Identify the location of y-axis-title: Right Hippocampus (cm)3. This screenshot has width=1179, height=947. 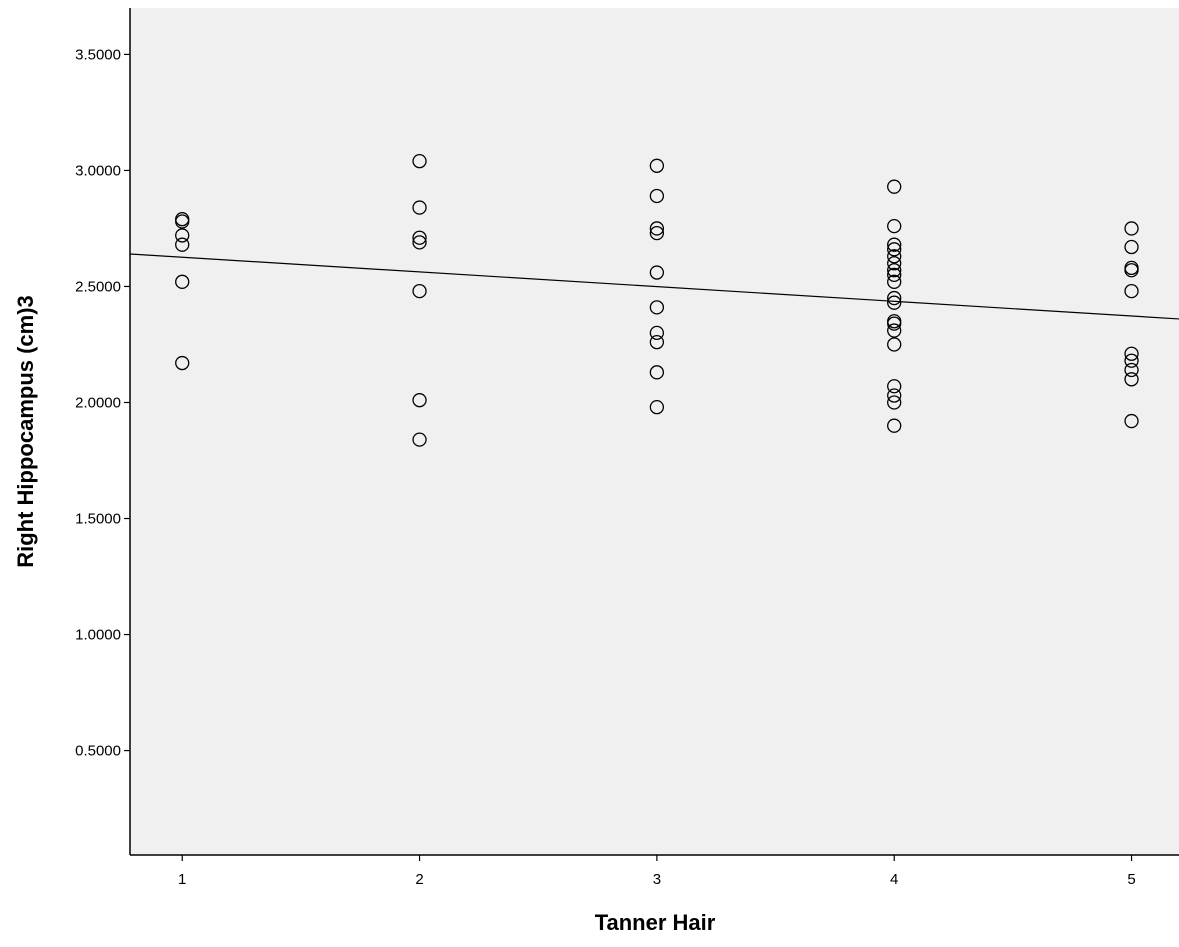
(25, 431).